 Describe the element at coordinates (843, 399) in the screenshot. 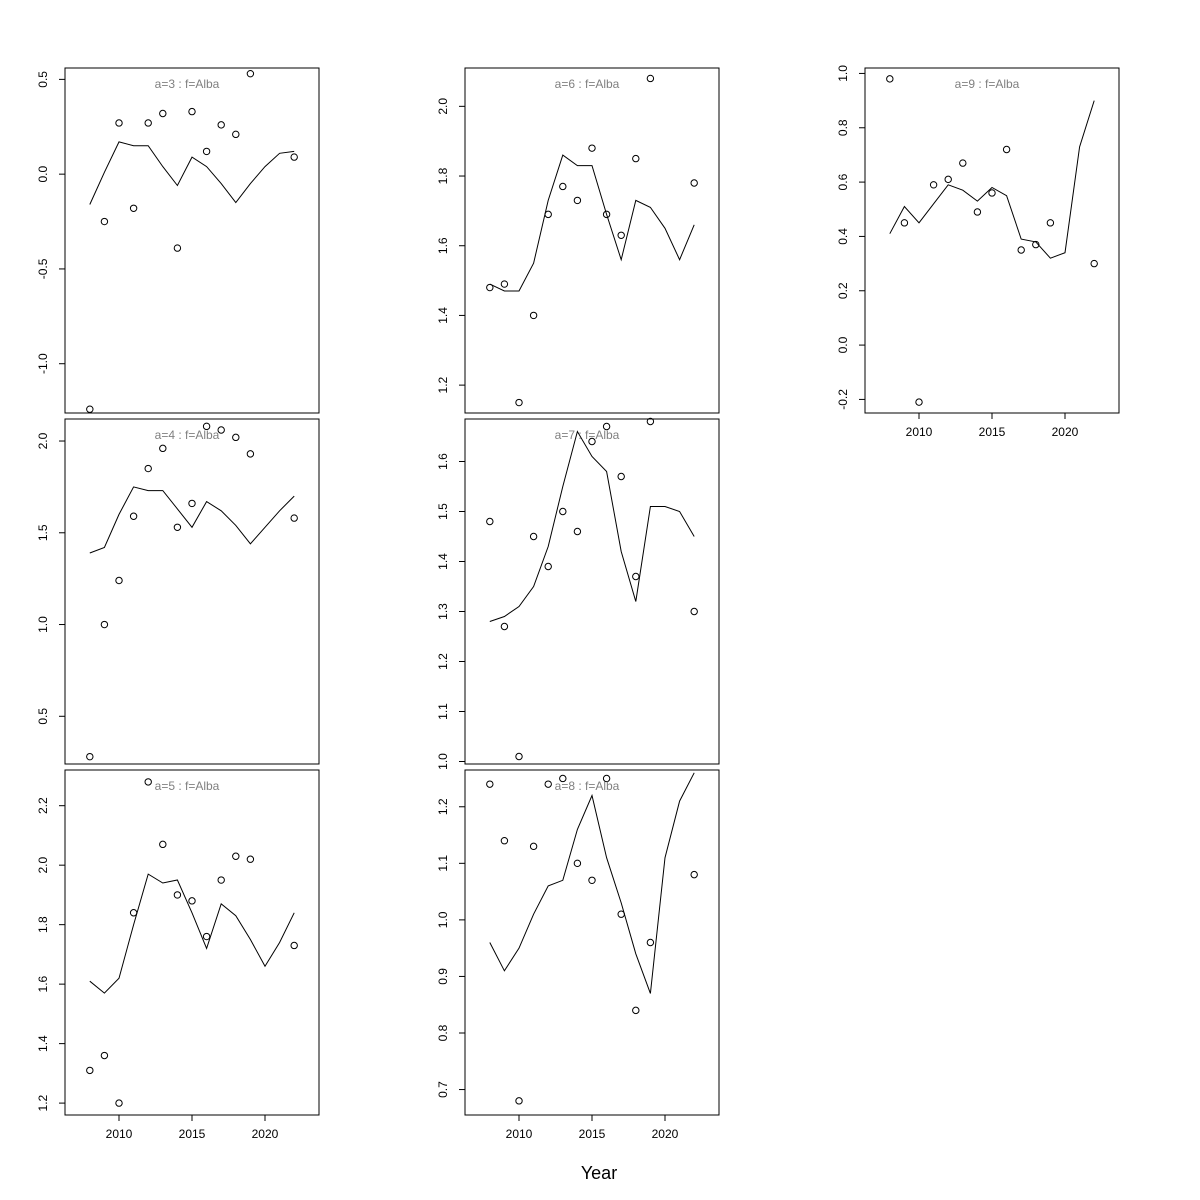

I see `y-tick-label: -0.2` at that location.